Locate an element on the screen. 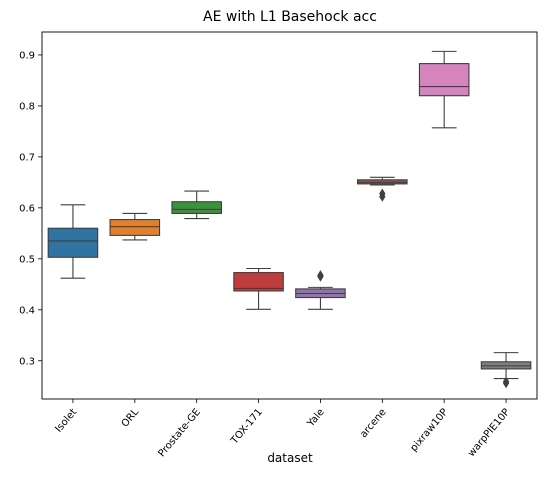 The image size is (545, 504). box-prostate-ge is located at coordinates (196, 205).